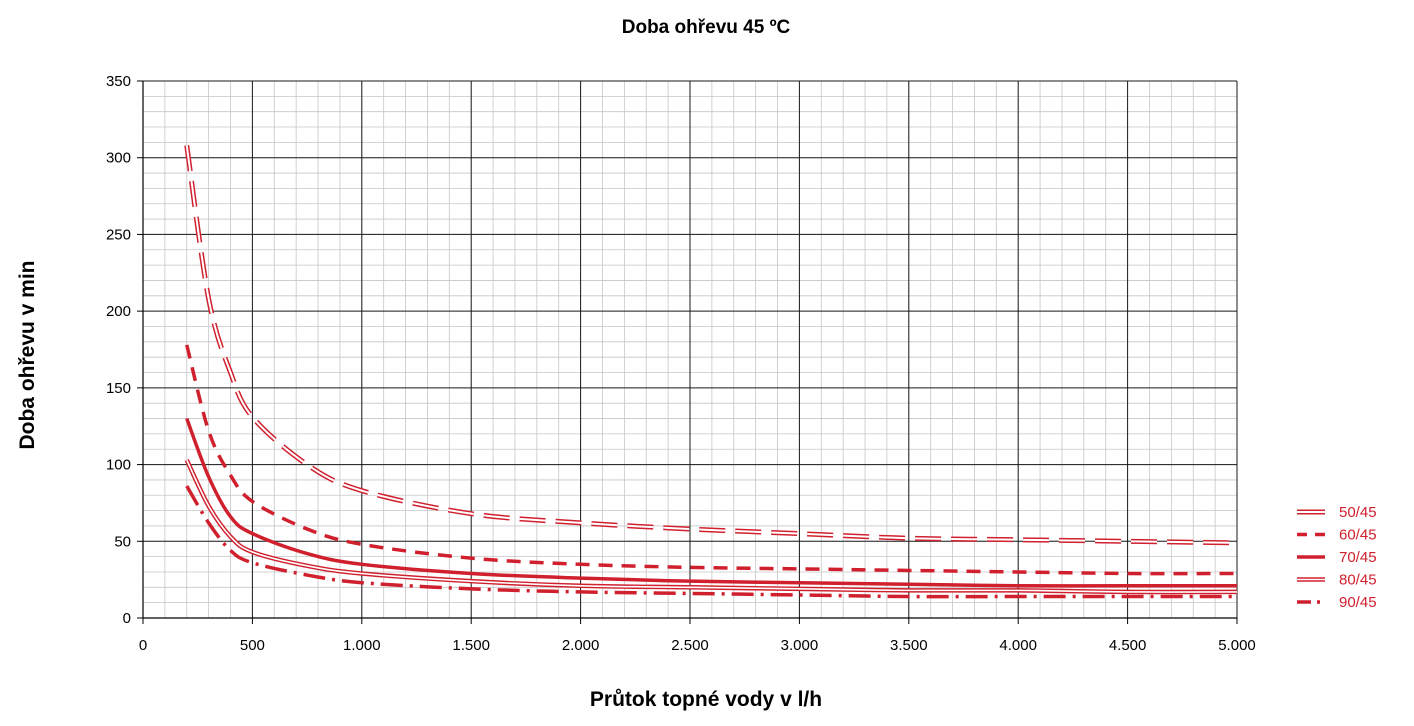  Describe the element at coordinates (118, 81) in the screenshot. I see `y-tick-label: 350` at that location.